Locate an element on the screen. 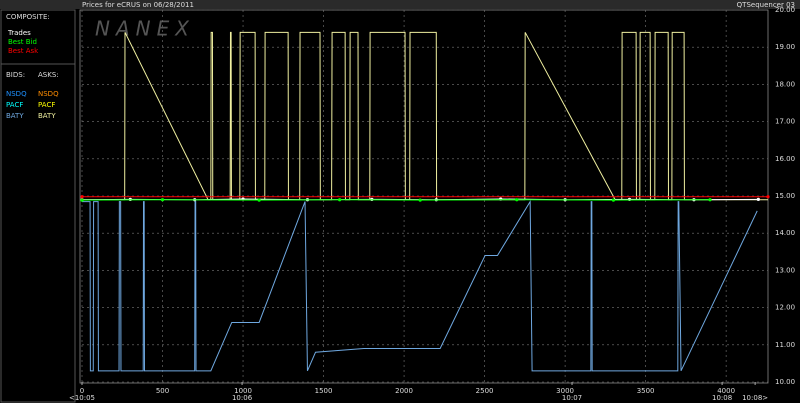  x-tick-label: 2500 is located at coordinates (485, 391).